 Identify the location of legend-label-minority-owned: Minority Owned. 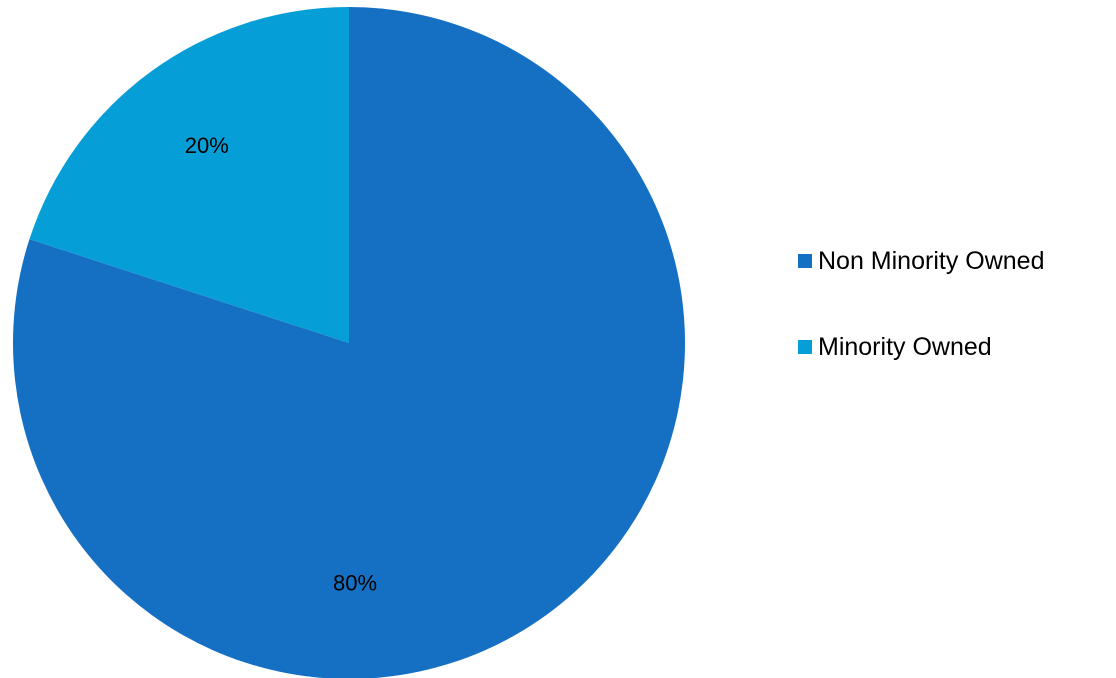
(905, 346).